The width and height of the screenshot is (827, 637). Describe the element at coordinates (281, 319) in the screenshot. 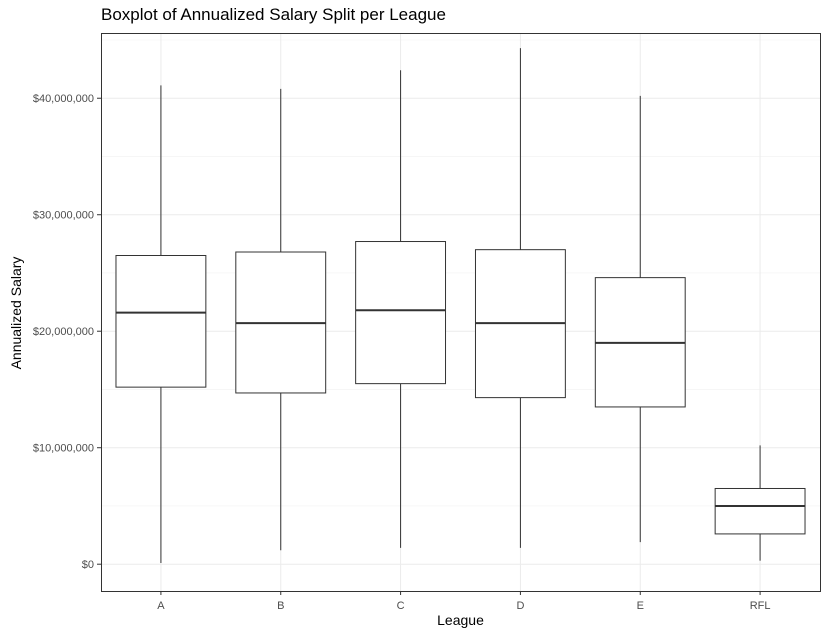

I see `box-b` at that location.